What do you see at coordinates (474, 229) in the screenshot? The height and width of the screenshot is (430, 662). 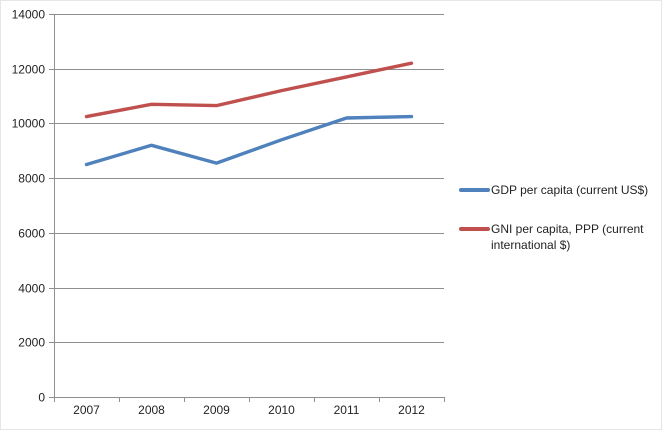 I see `legend-marker-gni-line` at bounding box center [474, 229].